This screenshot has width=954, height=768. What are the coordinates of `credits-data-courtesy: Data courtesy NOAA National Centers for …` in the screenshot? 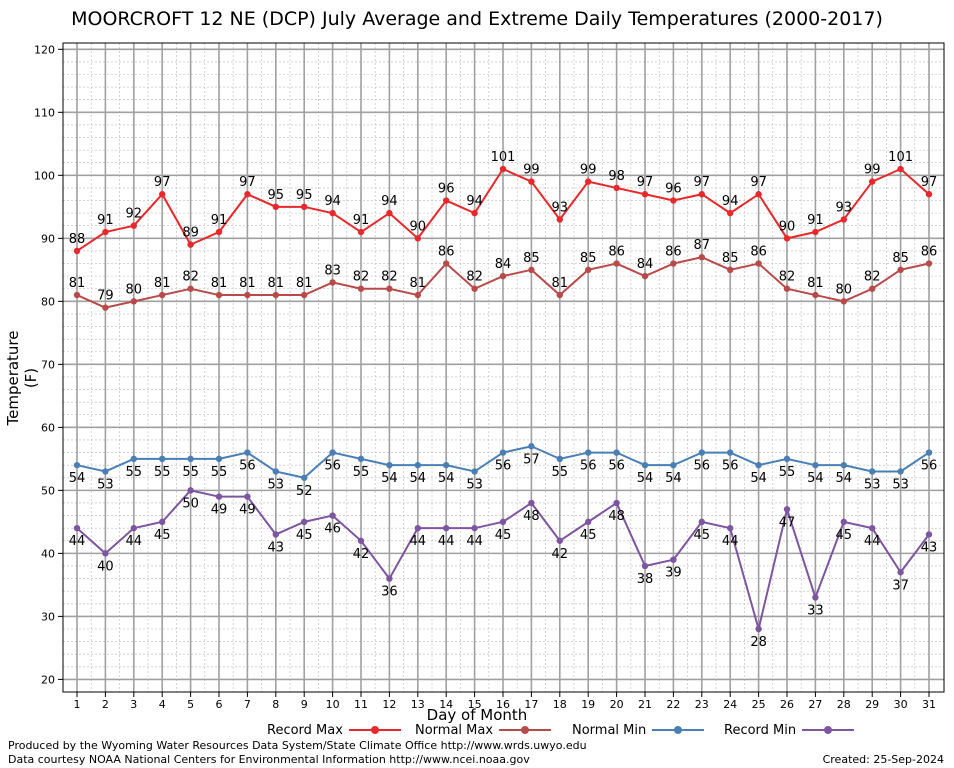 It's located at (269, 759).